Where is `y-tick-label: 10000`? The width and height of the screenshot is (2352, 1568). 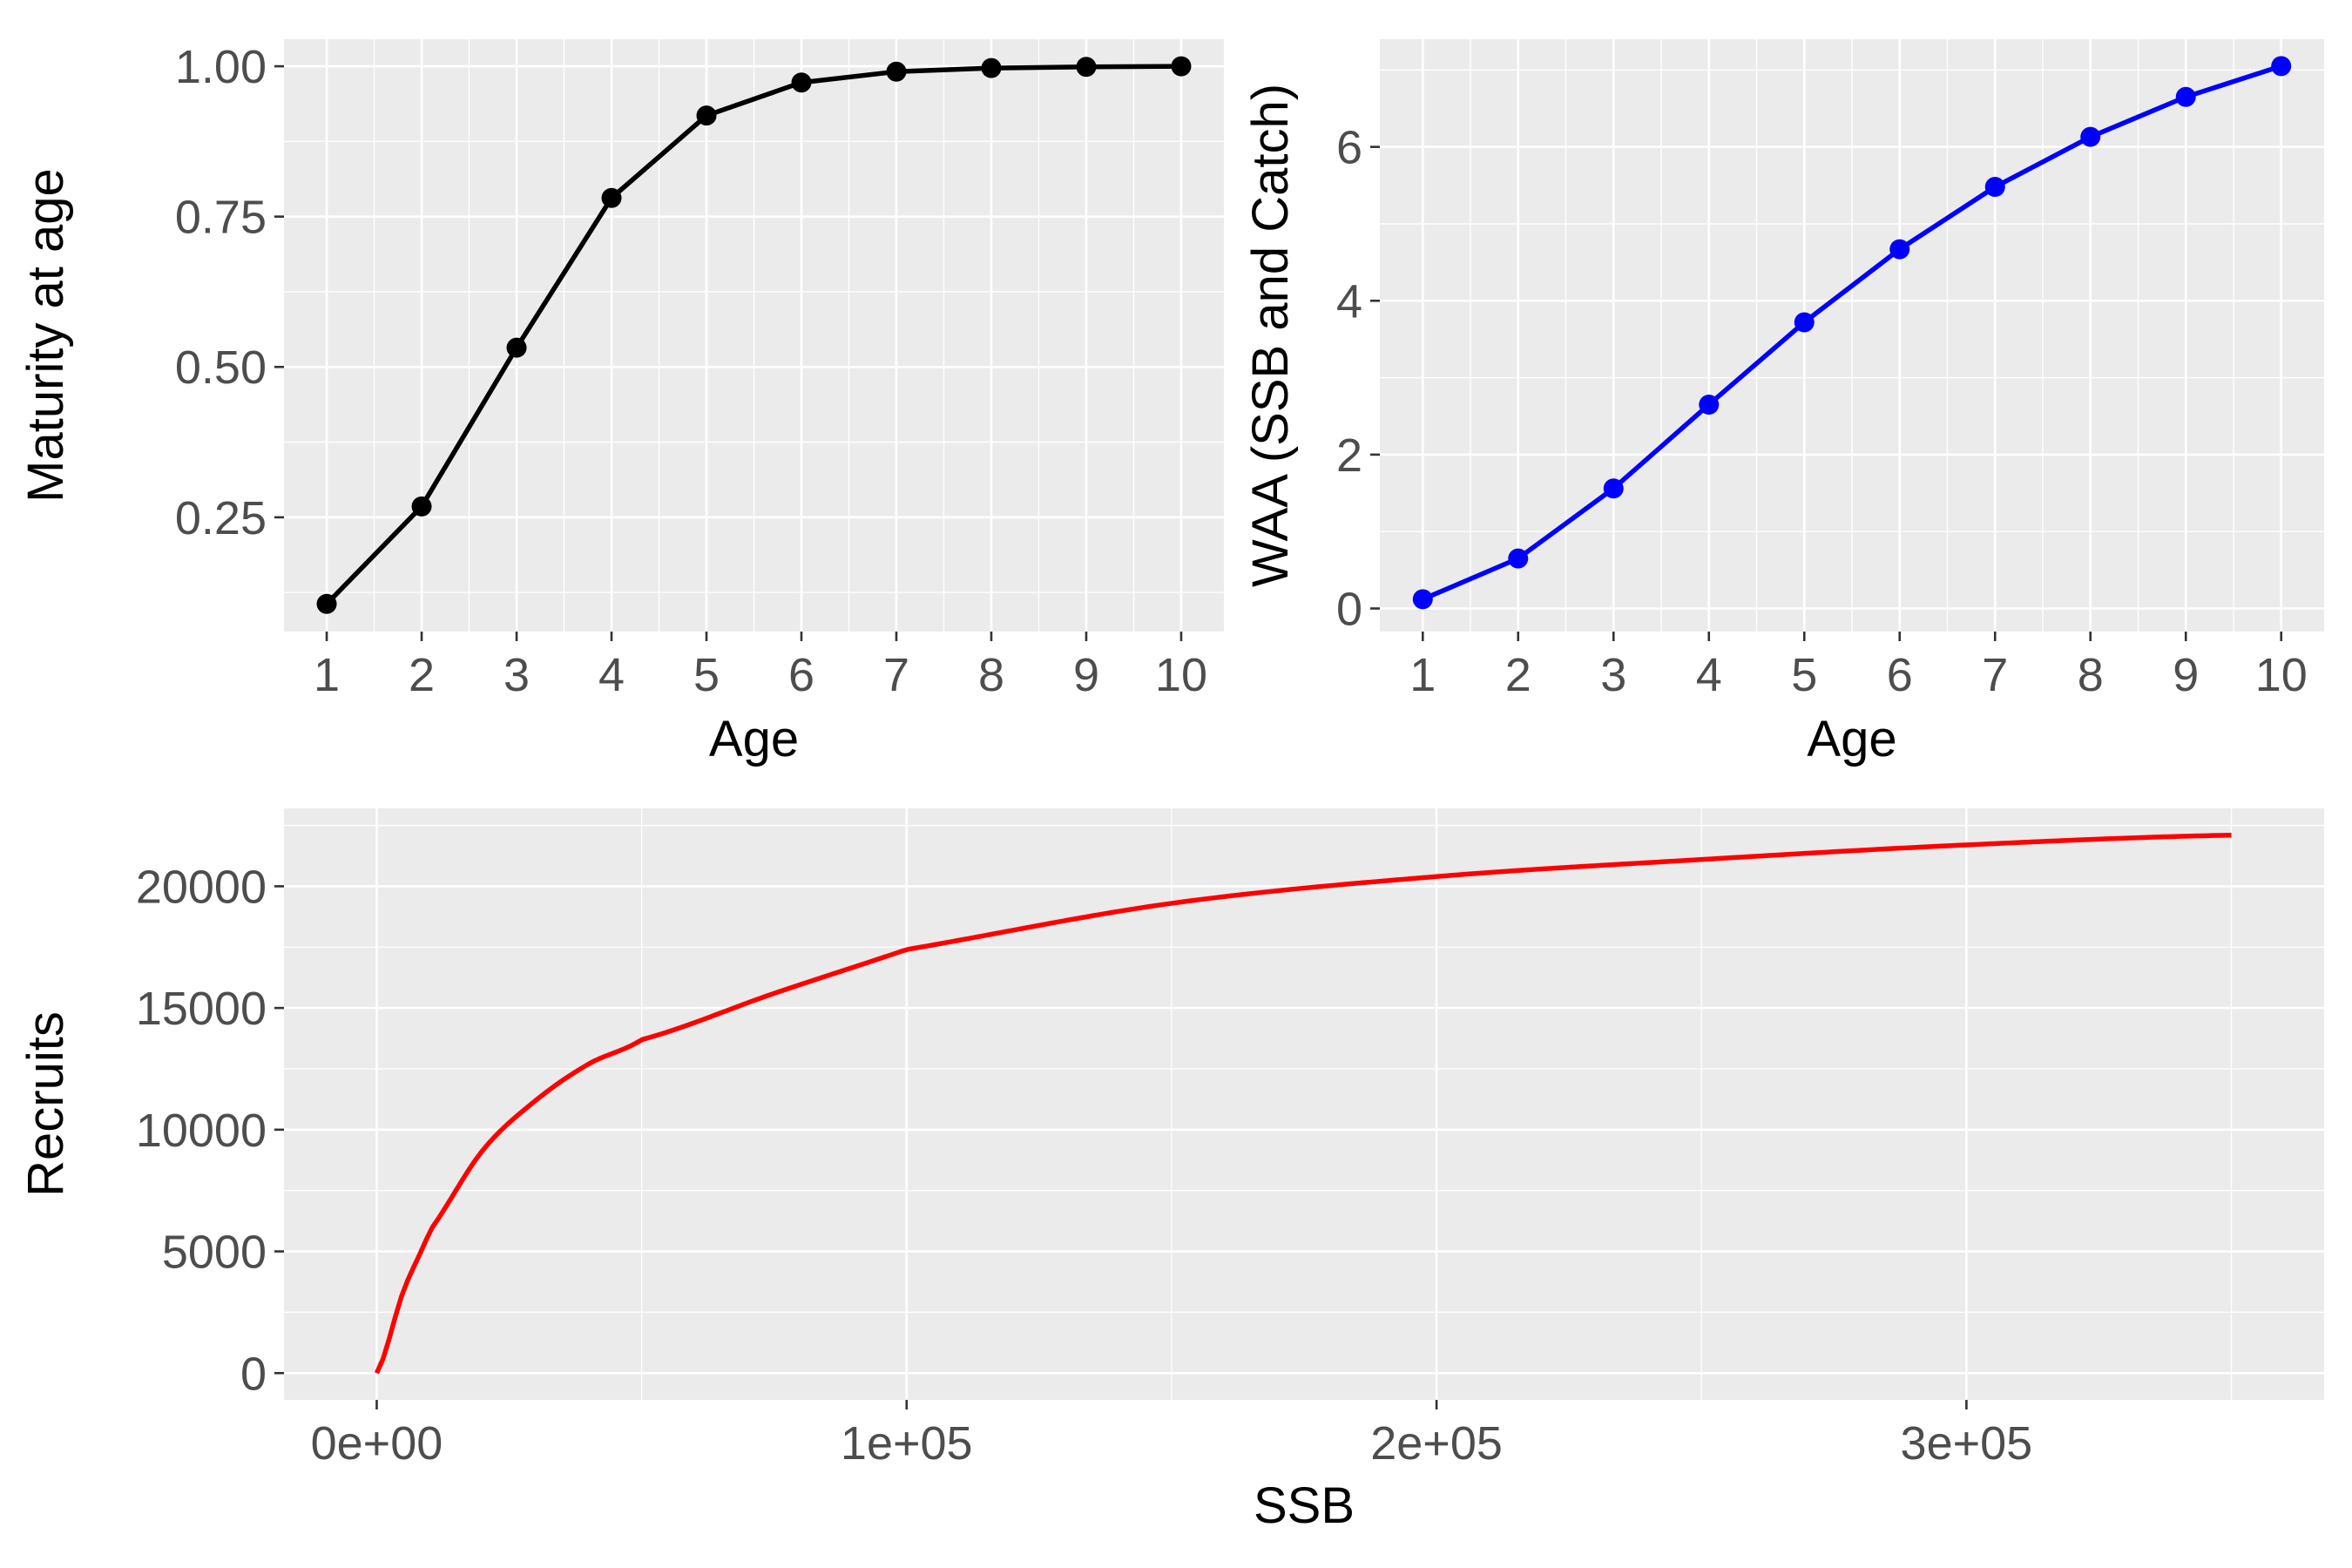 y-tick-label: 10000 is located at coordinates (201, 1131).